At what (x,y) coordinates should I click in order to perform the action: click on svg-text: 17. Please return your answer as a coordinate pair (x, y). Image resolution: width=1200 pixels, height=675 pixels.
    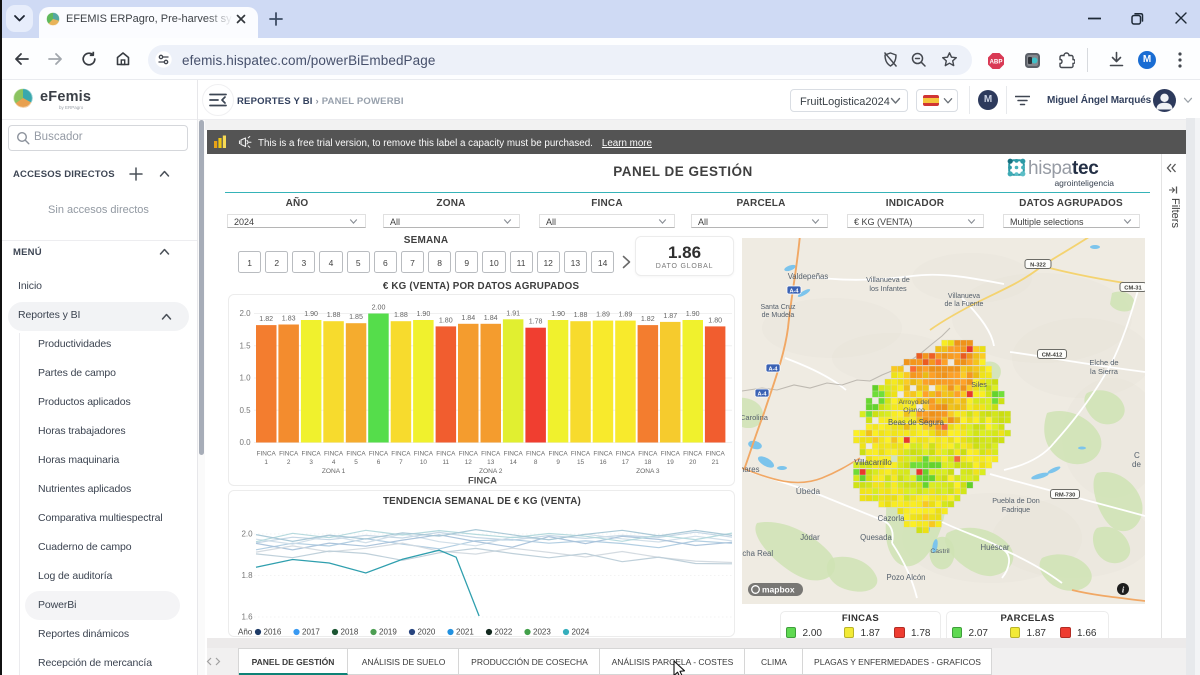
    Looking at the image, I should click on (626, 462).